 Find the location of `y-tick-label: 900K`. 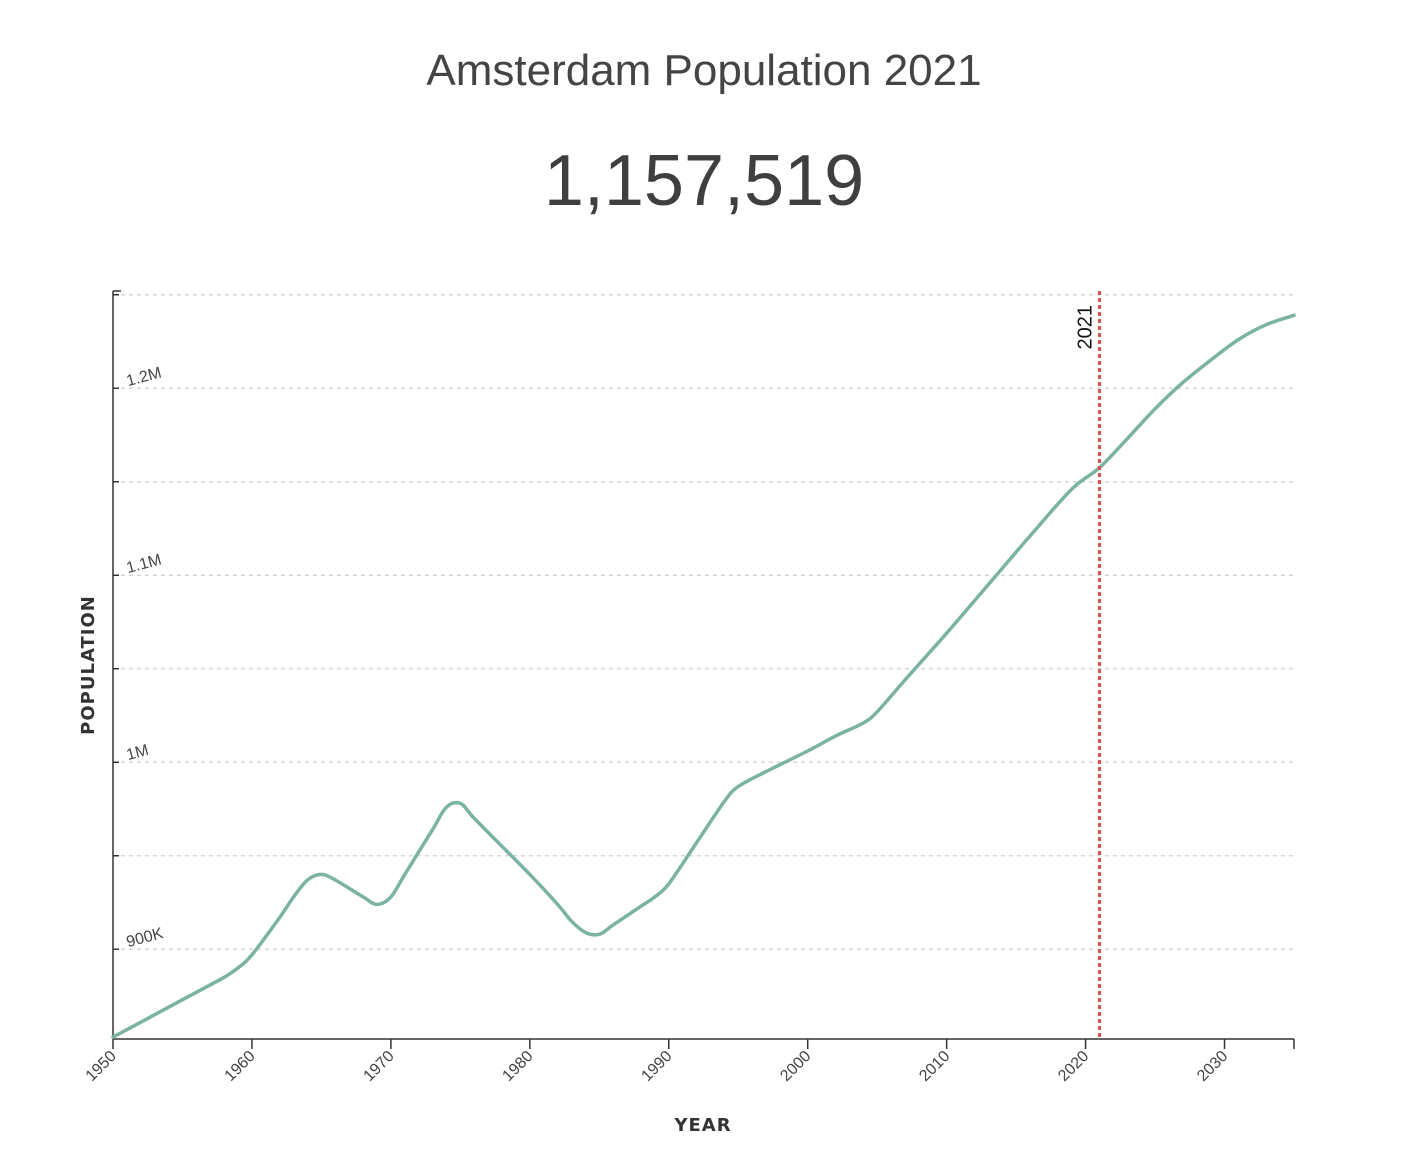

y-tick-label: 900K is located at coordinates (145, 938).